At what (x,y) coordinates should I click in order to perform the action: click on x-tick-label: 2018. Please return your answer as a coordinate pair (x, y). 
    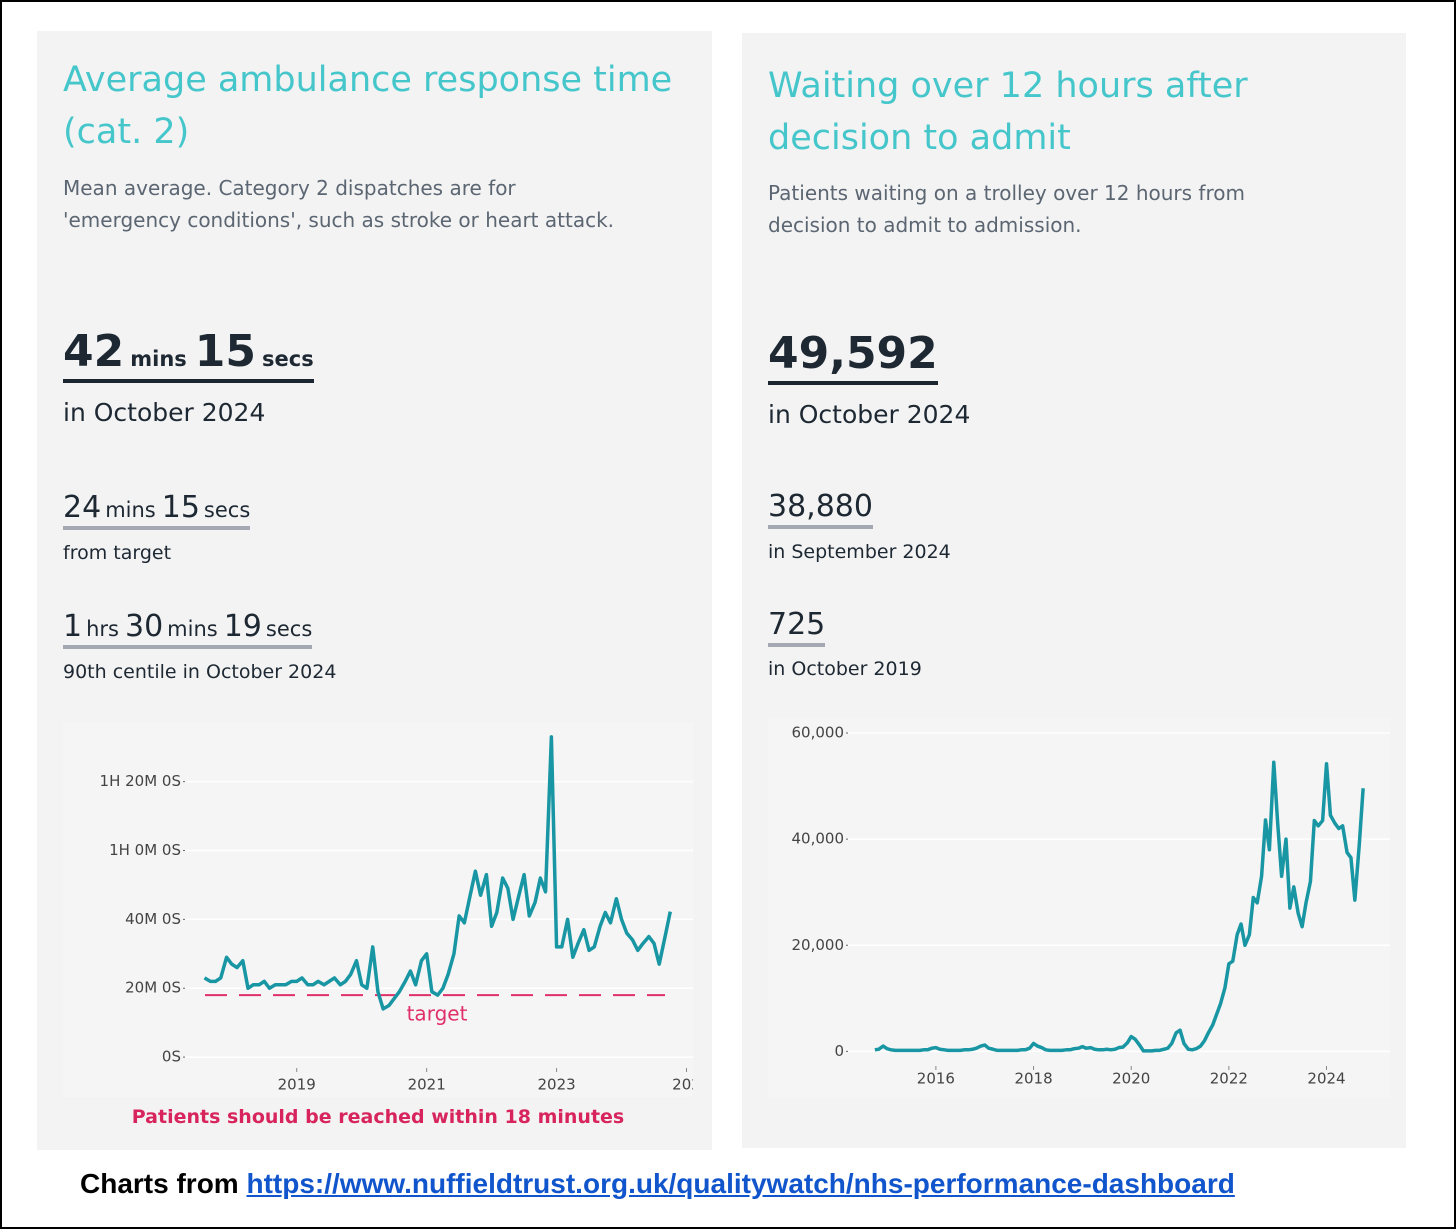
    Looking at the image, I should click on (1033, 1079).